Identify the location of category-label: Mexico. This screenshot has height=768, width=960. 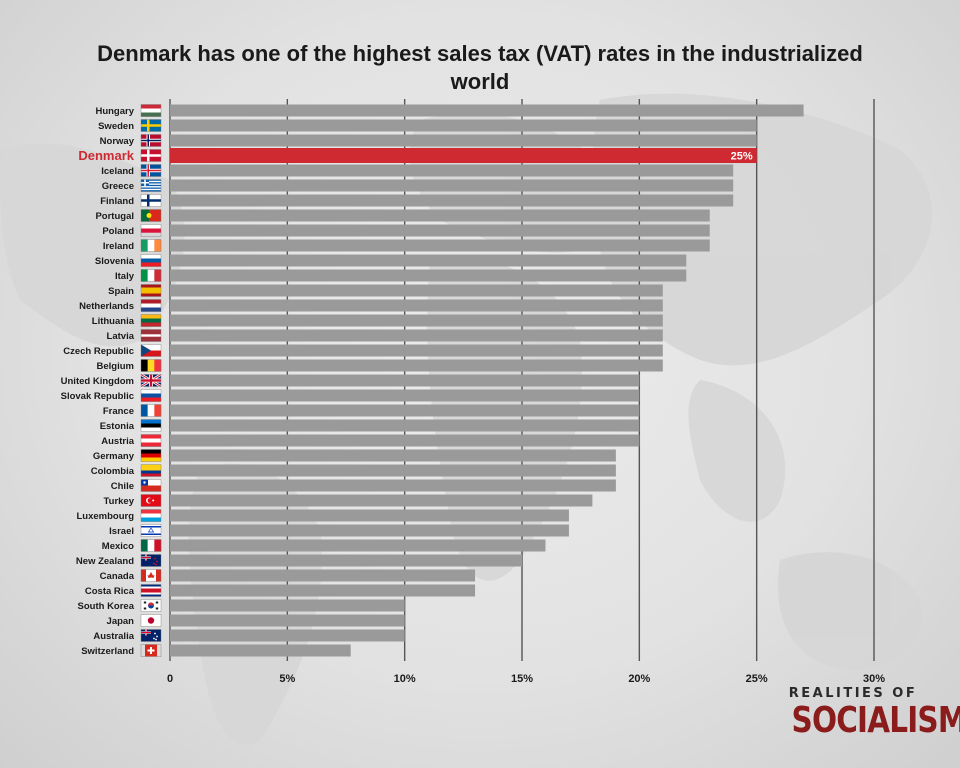
(118, 546).